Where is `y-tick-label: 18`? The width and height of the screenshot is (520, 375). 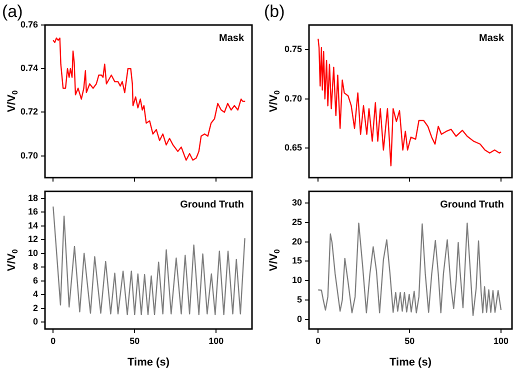 y-tick-label: 18 is located at coordinates (33, 197).